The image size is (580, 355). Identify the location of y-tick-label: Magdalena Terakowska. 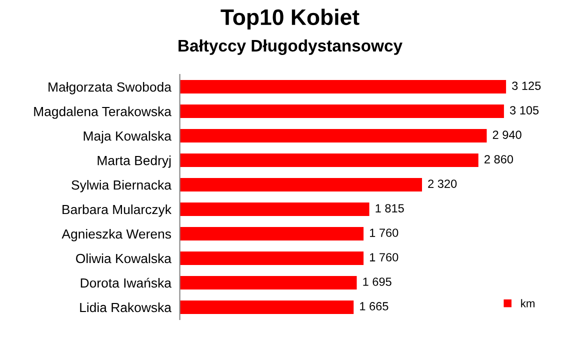
(103, 112).